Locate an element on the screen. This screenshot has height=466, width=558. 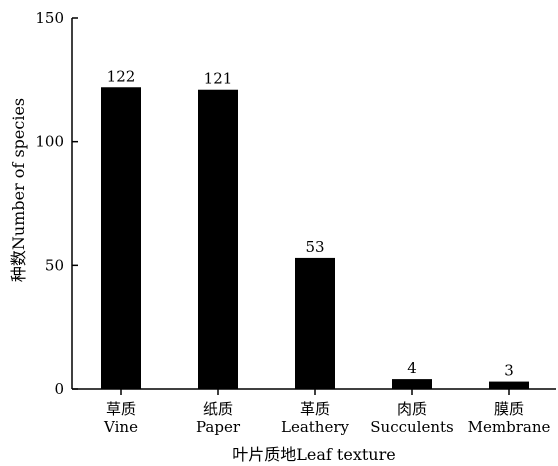
y-tick-label: 150 is located at coordinates (49, 18).